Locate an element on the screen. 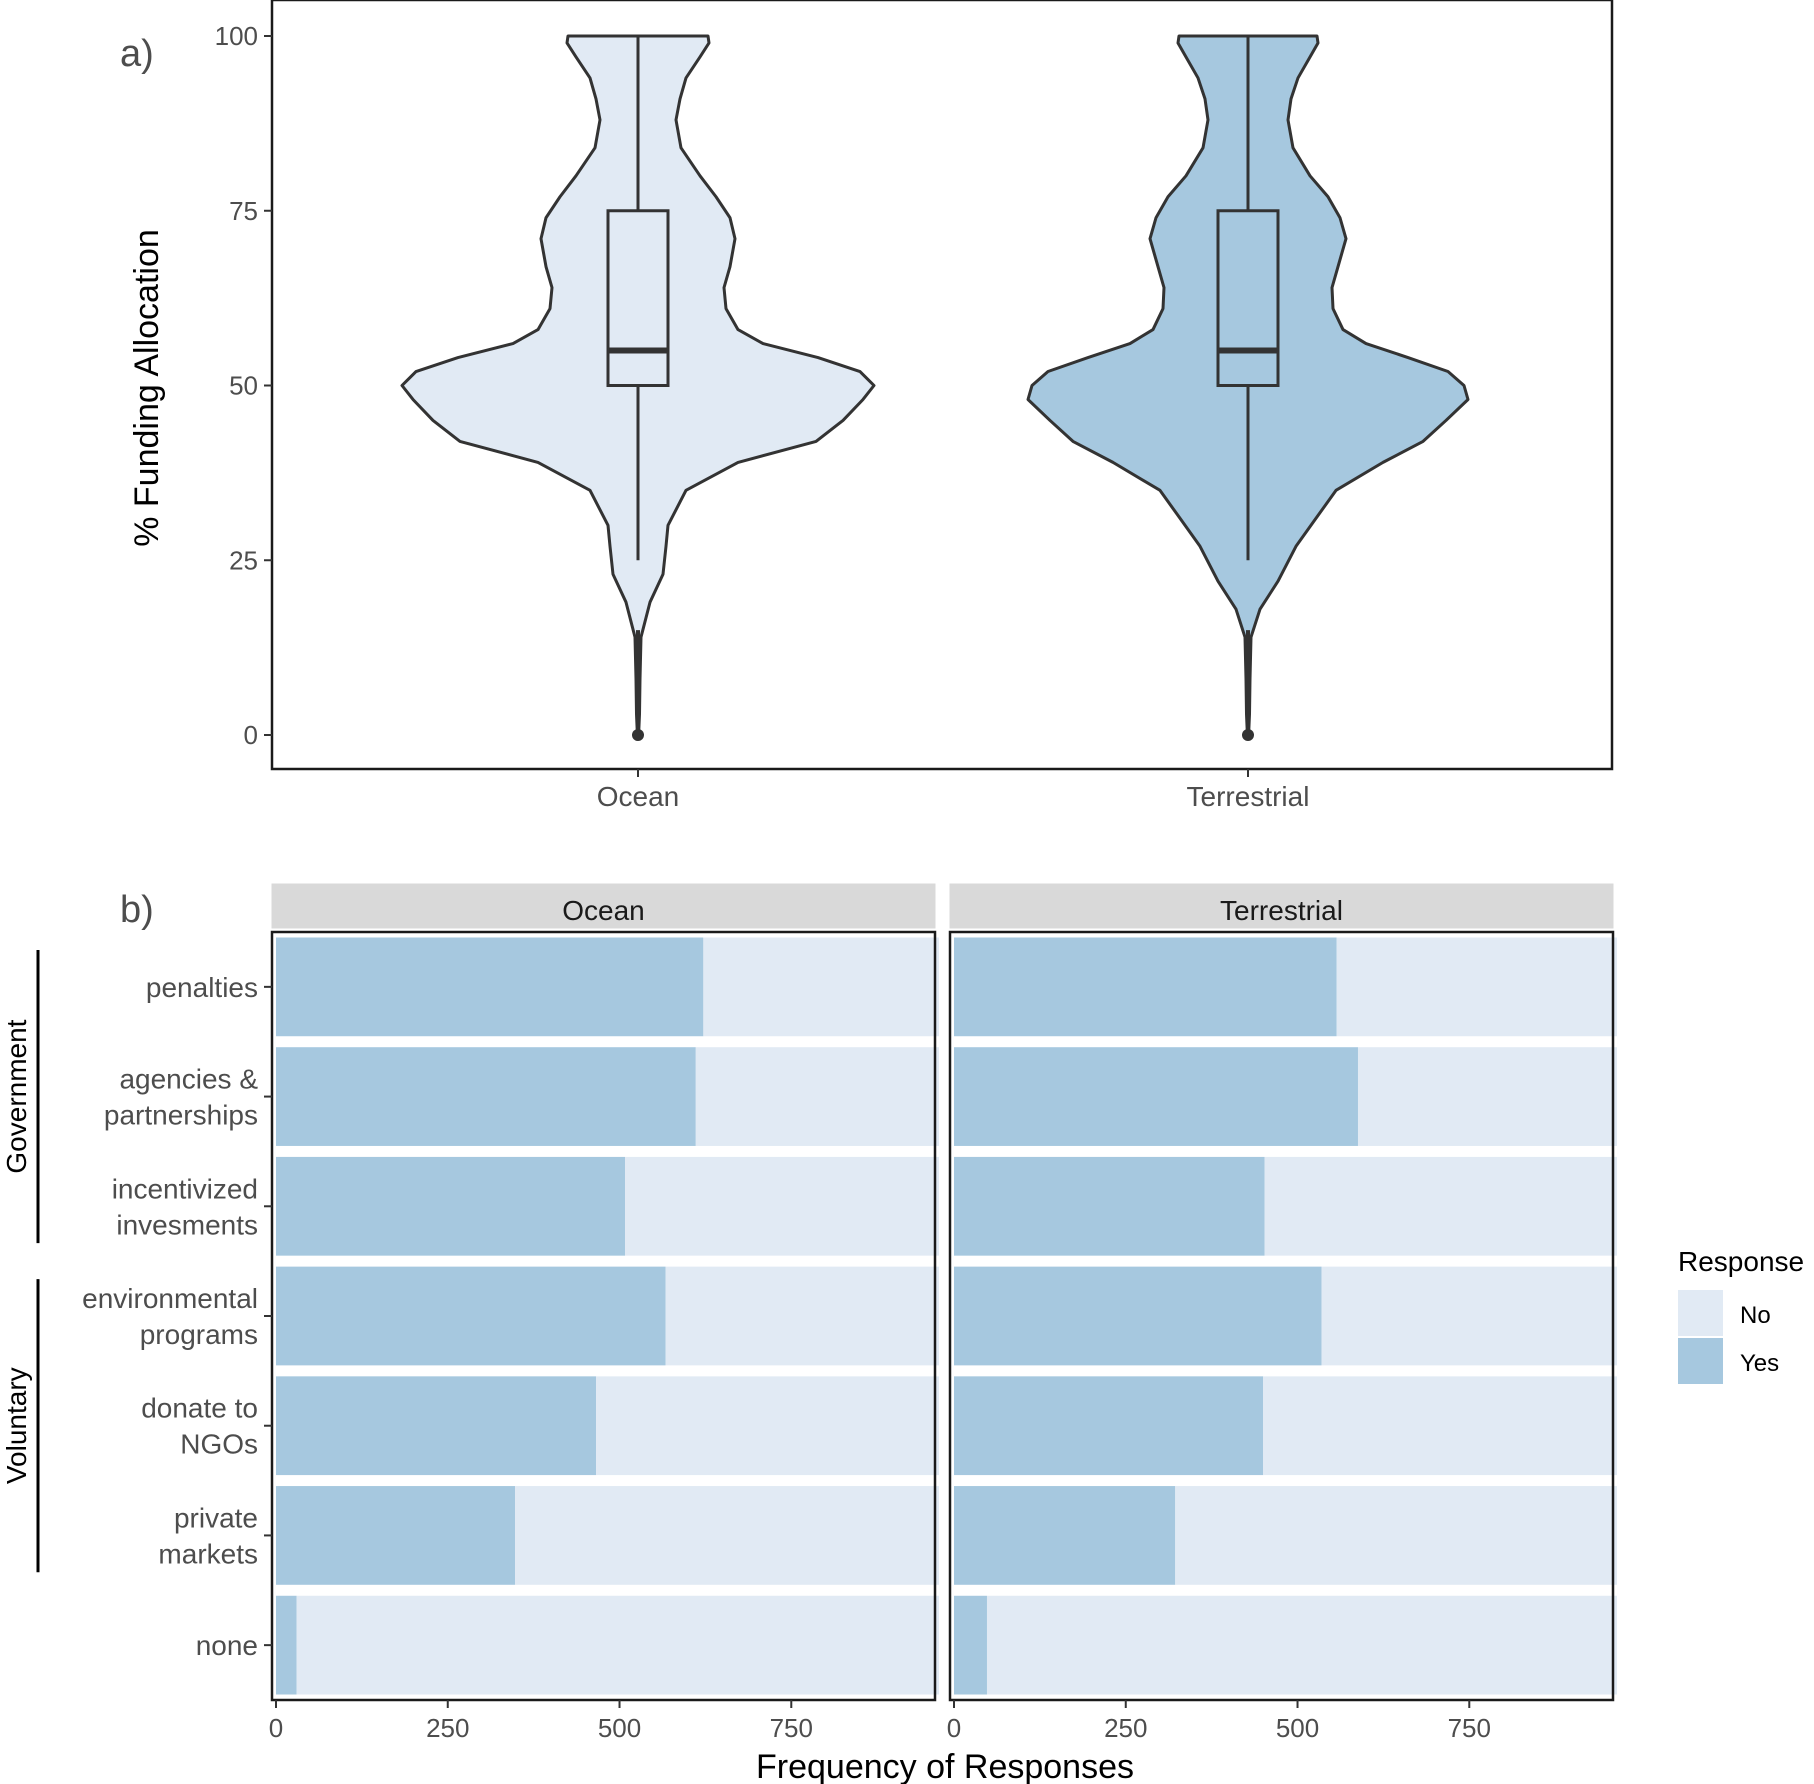 The height and width of the screenshot is (1784, 1814). bar-no-ocean-donate-to-ngos is located at coordinates (767, 1426).